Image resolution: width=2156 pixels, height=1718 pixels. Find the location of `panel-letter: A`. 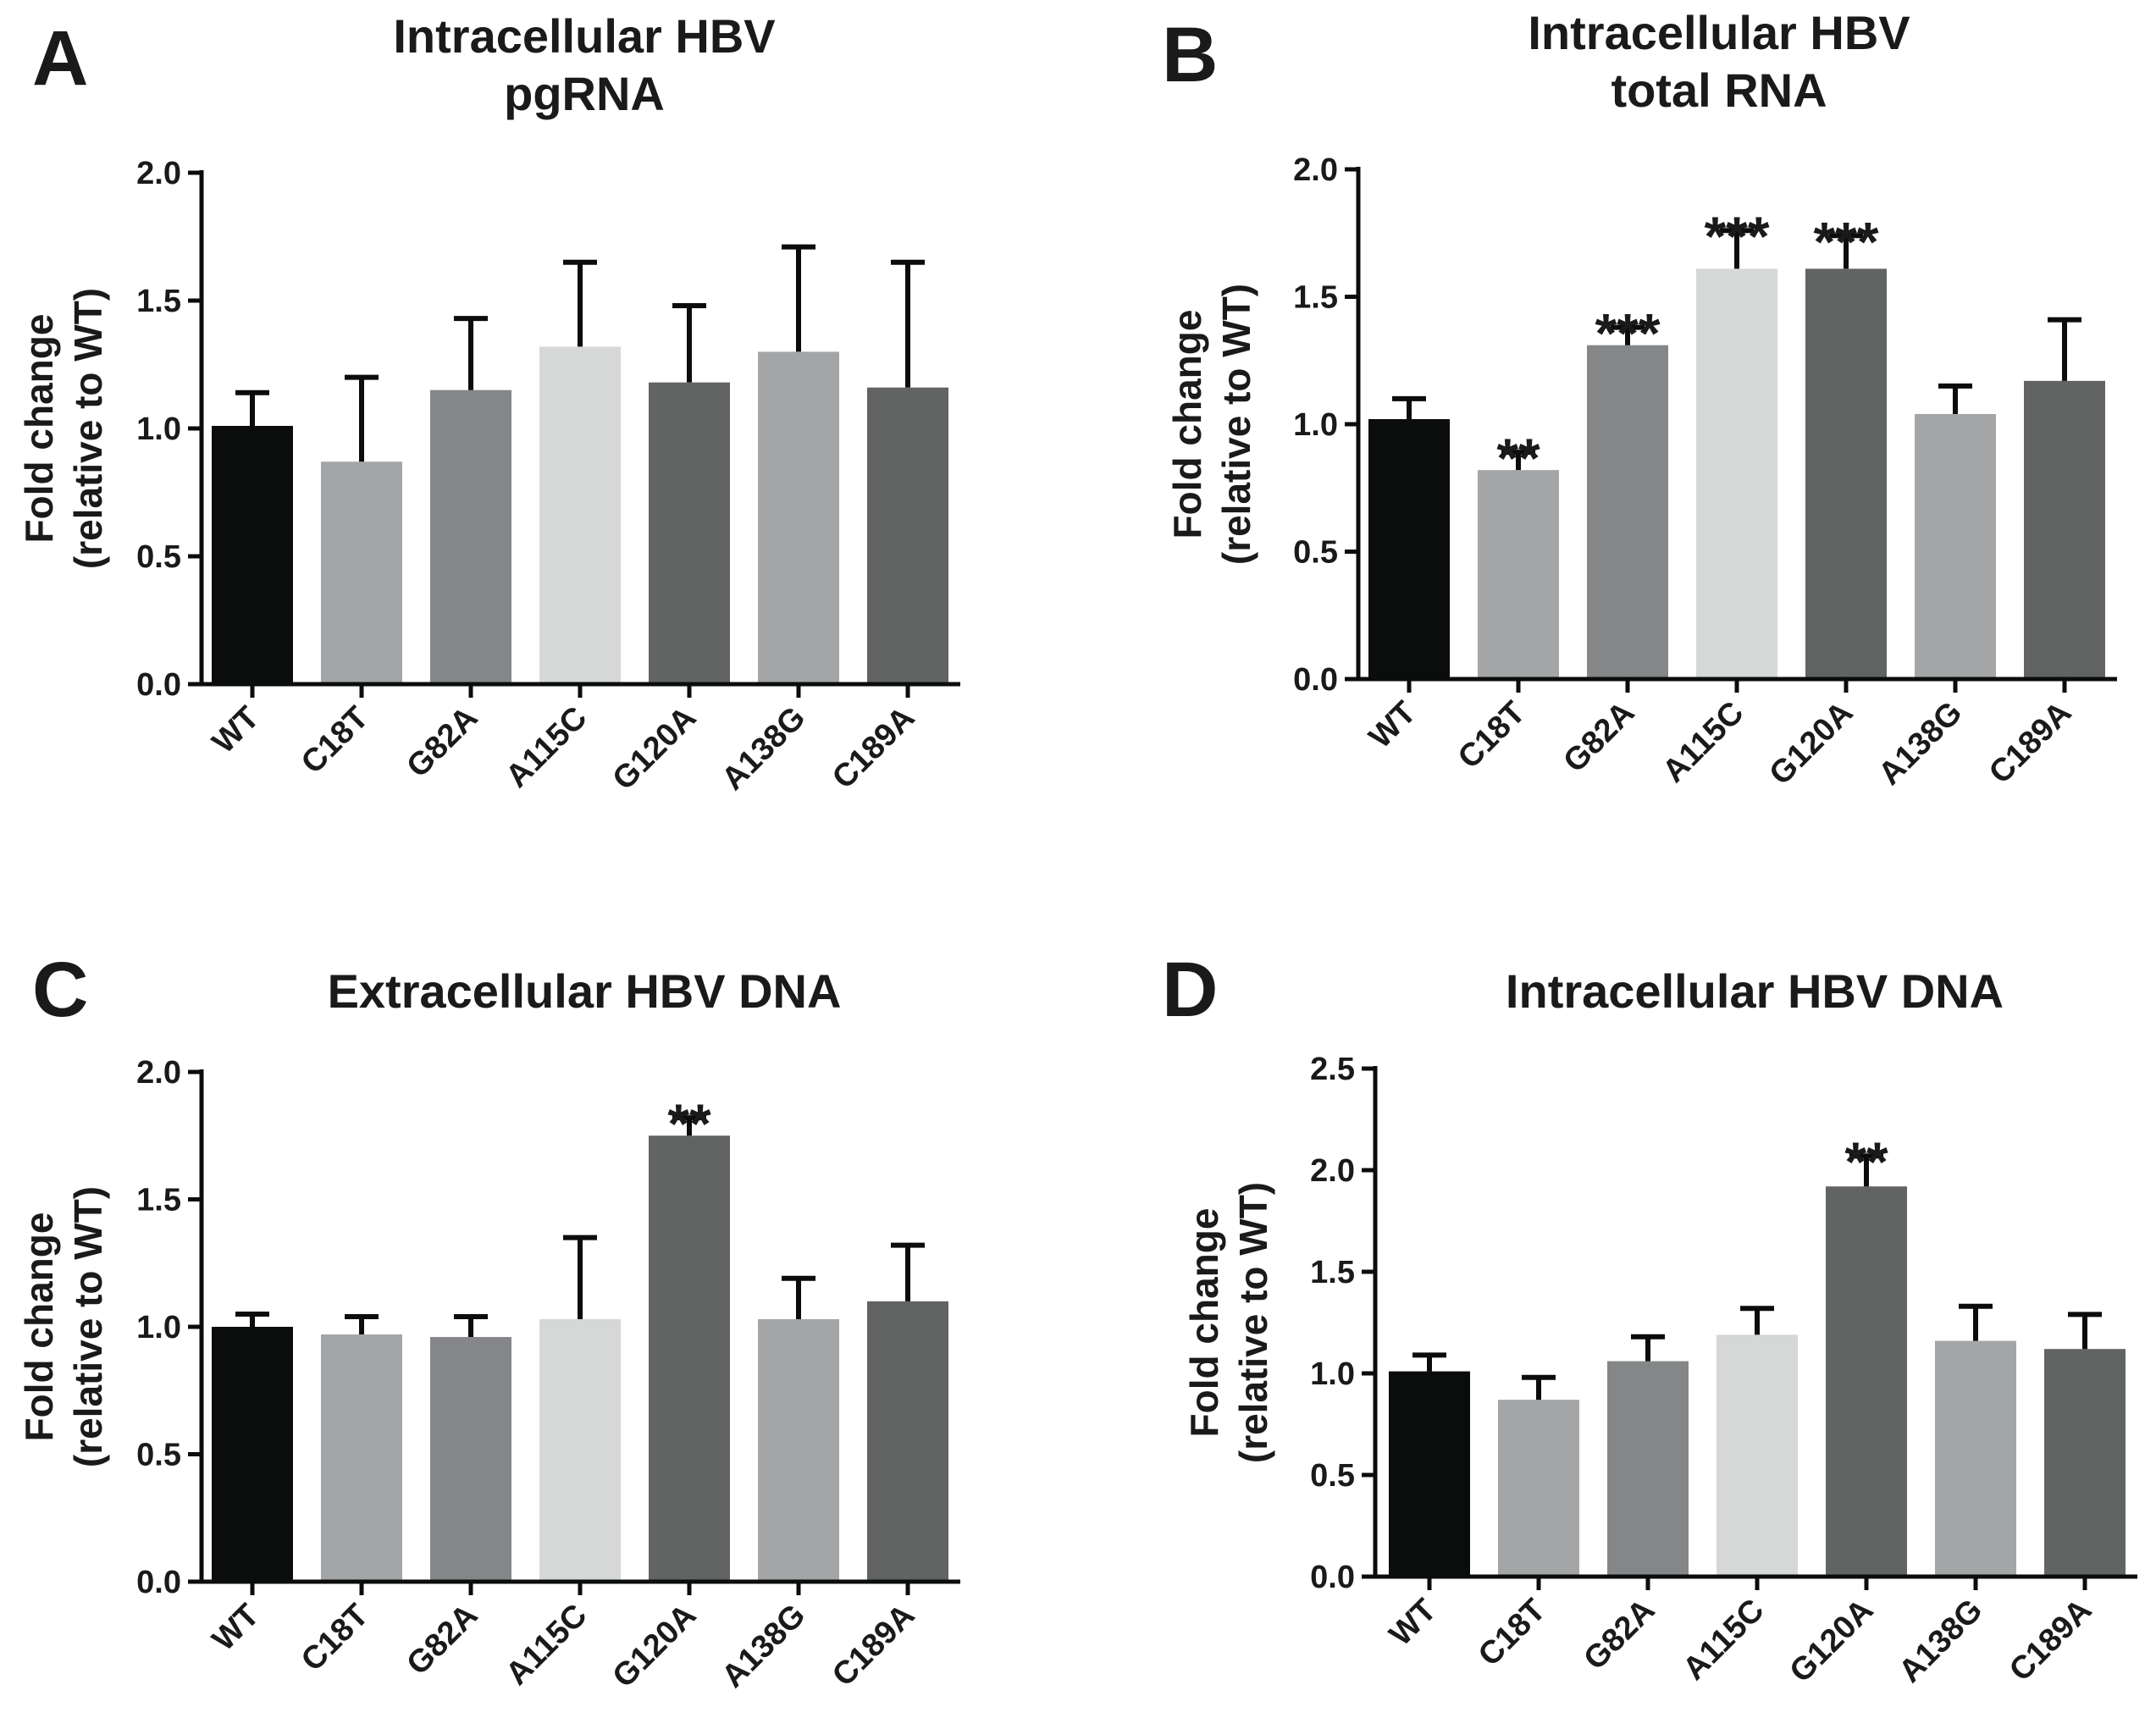

panel-letter: A is located at coordinates (60, 58).